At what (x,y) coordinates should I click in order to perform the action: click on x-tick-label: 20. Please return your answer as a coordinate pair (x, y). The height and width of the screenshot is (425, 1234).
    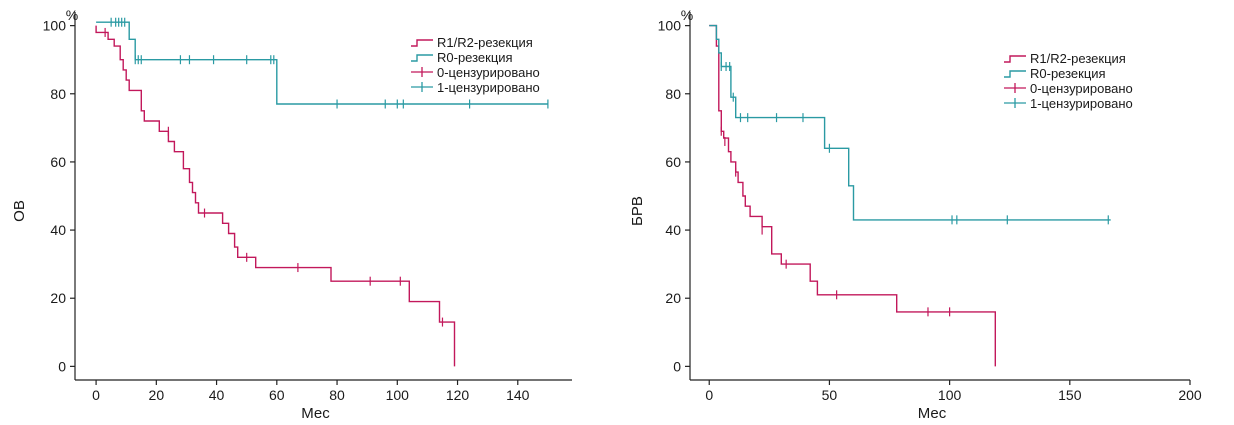
    Looking at the image, I should click on (157, 395).